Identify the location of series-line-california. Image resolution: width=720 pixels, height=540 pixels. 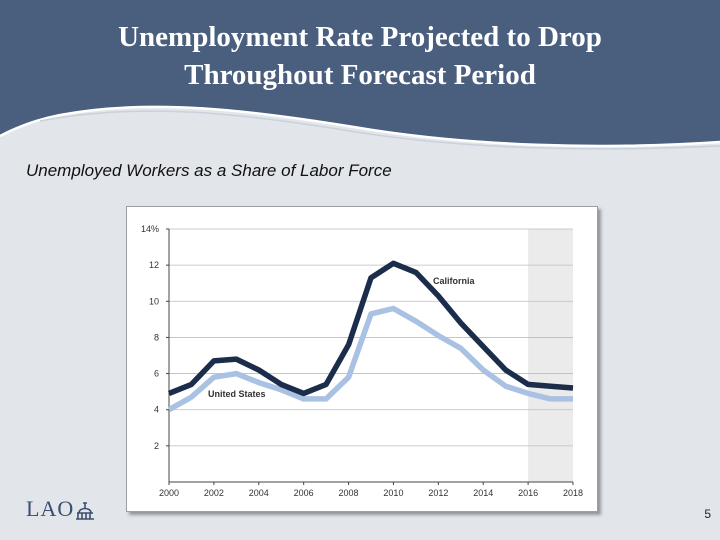
(370, 328).